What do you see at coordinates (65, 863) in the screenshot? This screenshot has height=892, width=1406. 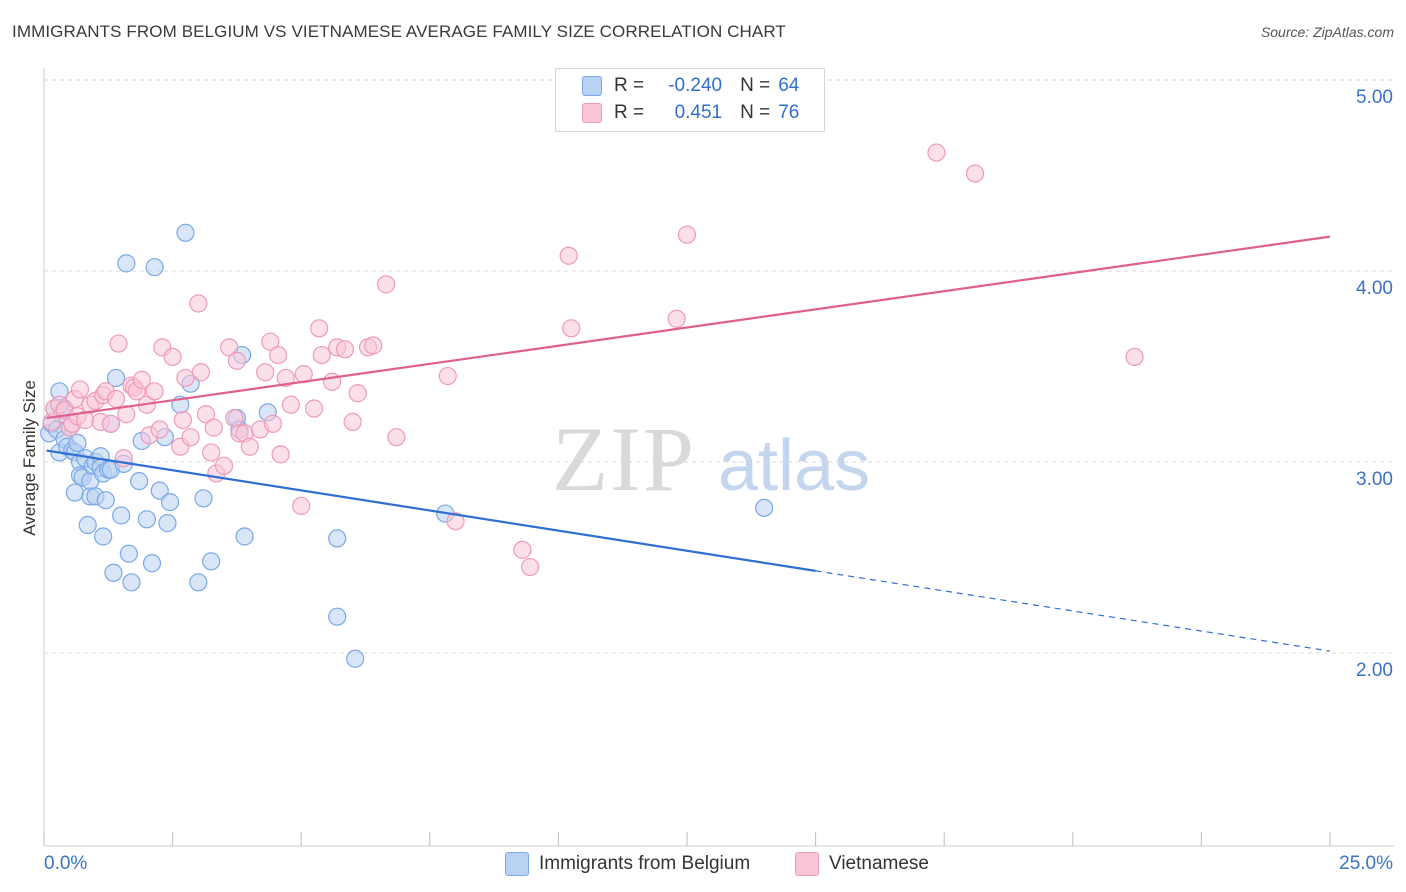 I see `x-tick-label: 0.0%` at bounding box center [65, 863].